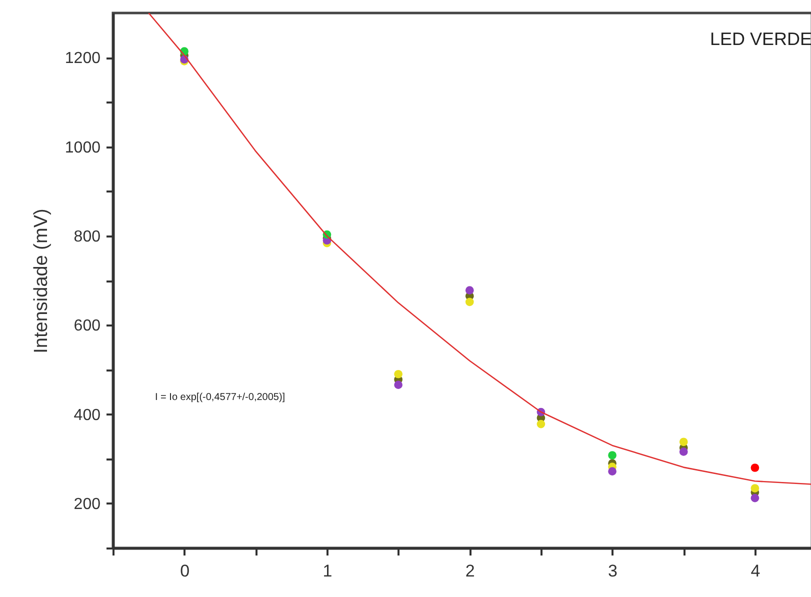 This screenshot has width=811, height=597. What do you see at coordinates (613, 571) in the screenshot?
I see `x-tick-label: 3` at bounding box center [613, 571].